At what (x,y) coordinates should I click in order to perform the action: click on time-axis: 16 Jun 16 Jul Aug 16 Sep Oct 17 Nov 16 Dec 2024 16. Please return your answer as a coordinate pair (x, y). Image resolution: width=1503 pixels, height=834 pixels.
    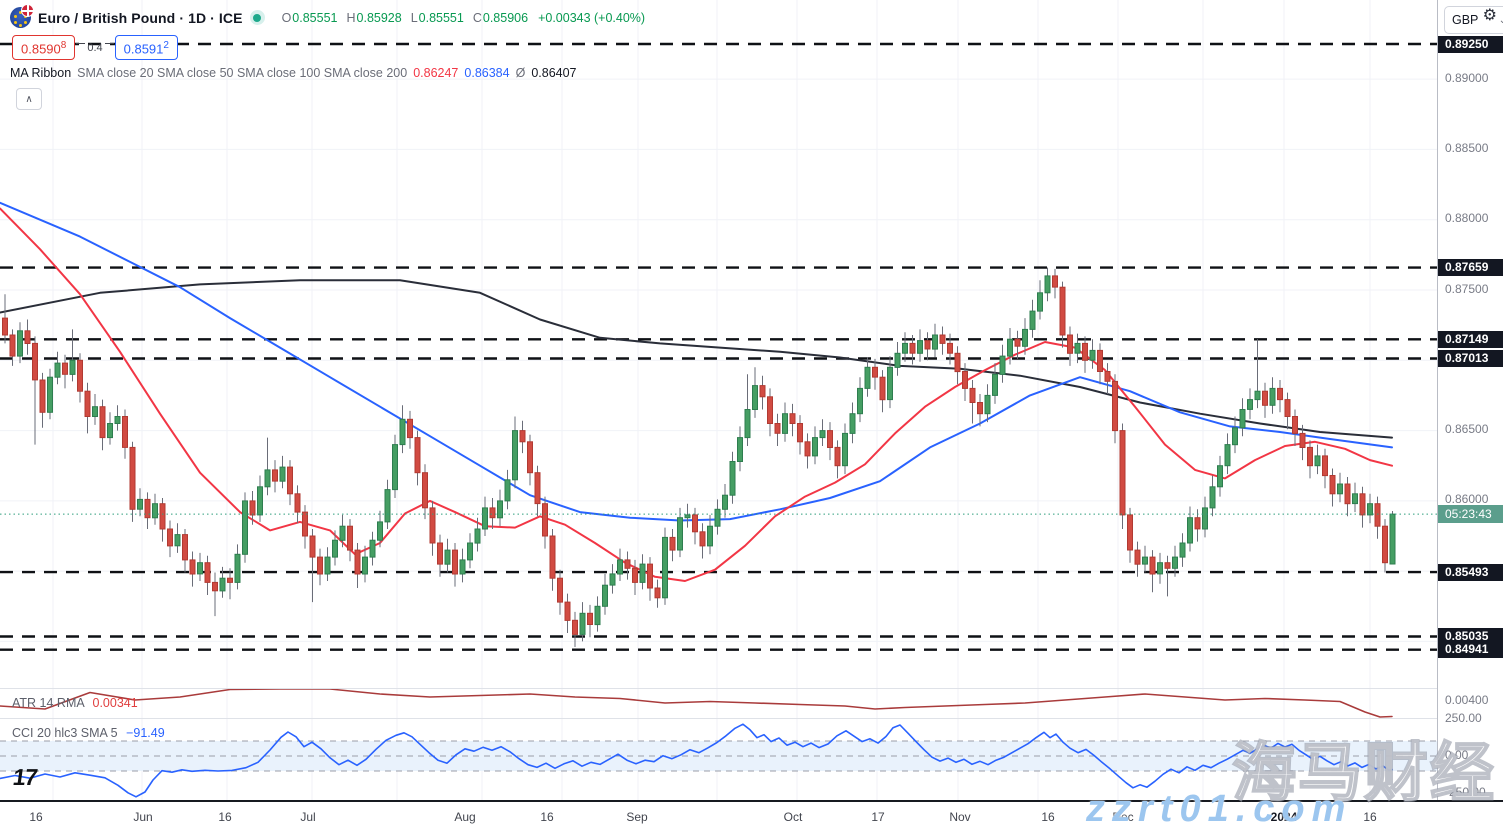
    Looking at the image, I should click on (751, 817).